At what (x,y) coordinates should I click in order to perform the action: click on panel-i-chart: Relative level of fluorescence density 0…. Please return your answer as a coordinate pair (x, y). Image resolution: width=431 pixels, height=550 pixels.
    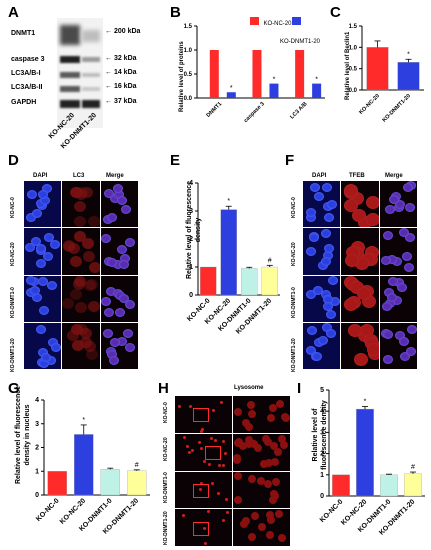
    Looking at the image, I should click on (363, 462).